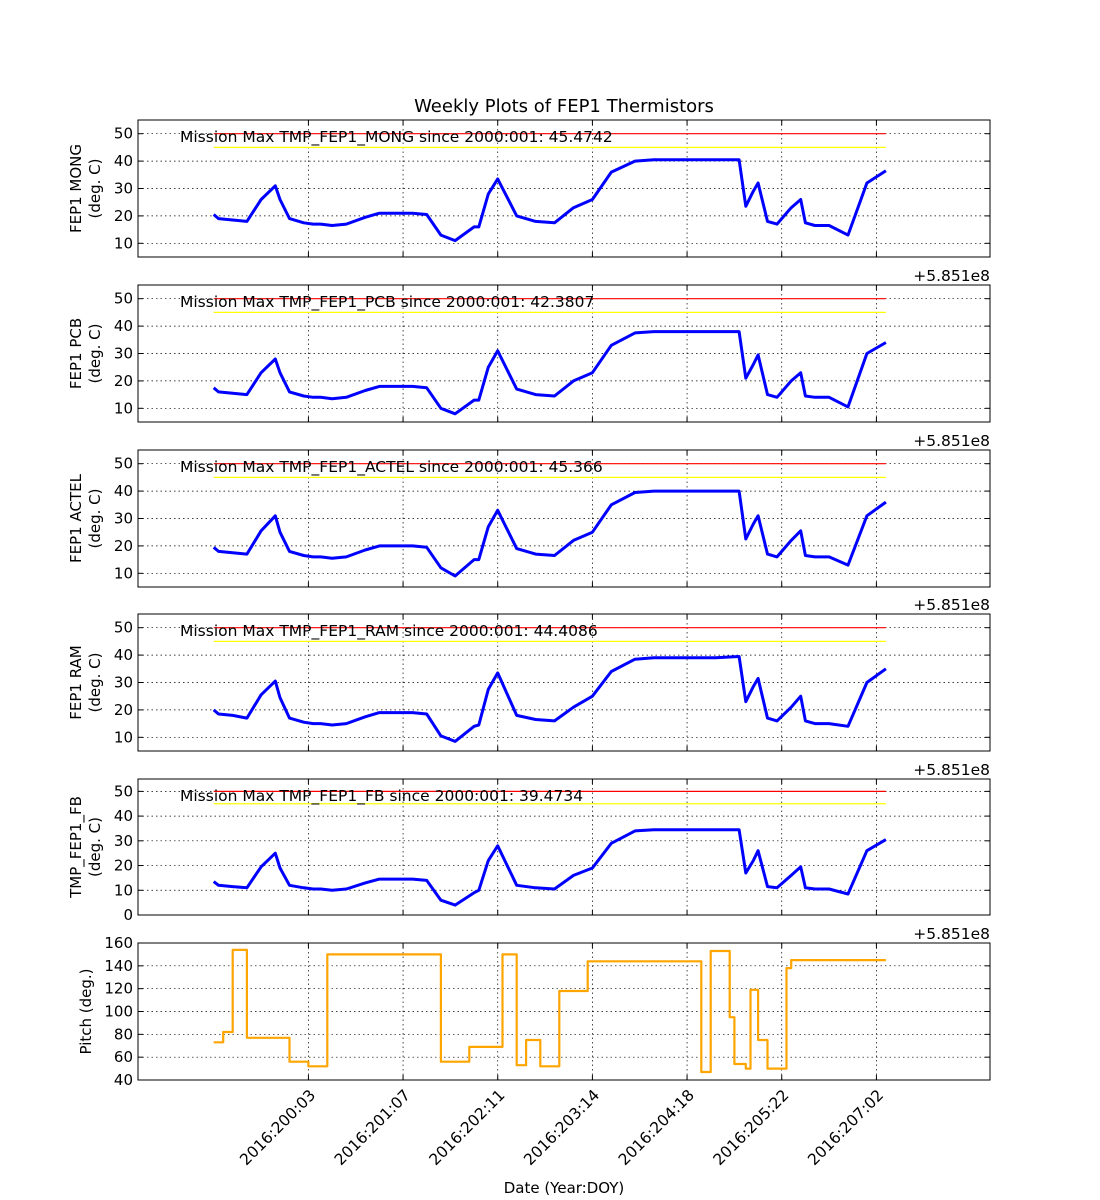  What do you see at coordinates (549, 1011) in the screenshot?
I see `pitch-series-line` at bounding box center [549, 1011].